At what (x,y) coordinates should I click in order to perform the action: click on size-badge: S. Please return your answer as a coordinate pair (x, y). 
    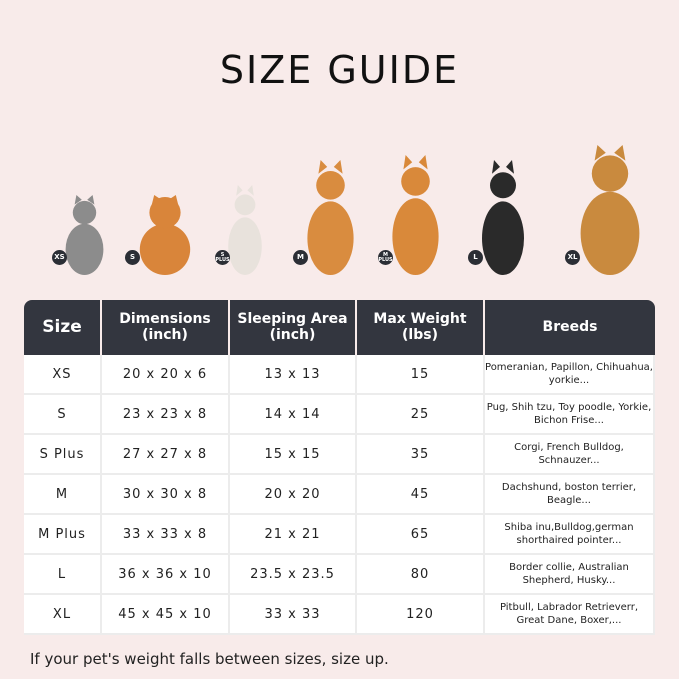
    Looking at the image, I should click on (132, 257).